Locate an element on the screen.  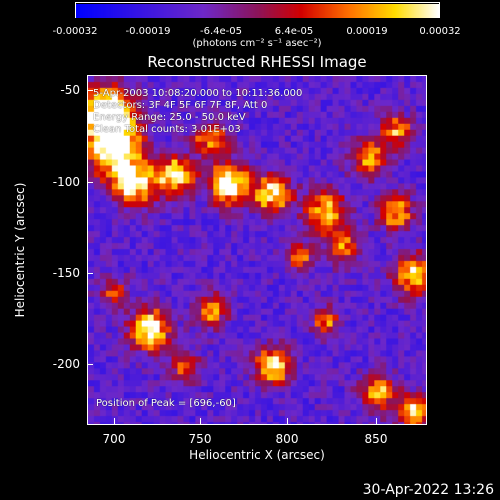
y-tick-label: -150 is located at coordinates (66, 273).